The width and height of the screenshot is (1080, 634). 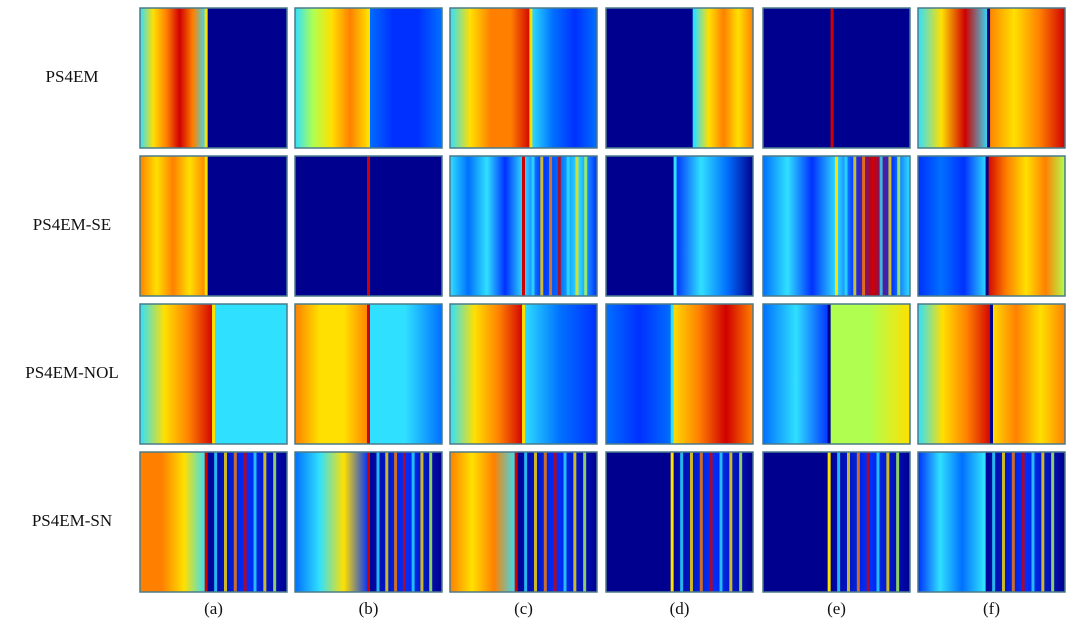 I want to click on row-label: PS4EM-NOL, so click(x=72, y=372).